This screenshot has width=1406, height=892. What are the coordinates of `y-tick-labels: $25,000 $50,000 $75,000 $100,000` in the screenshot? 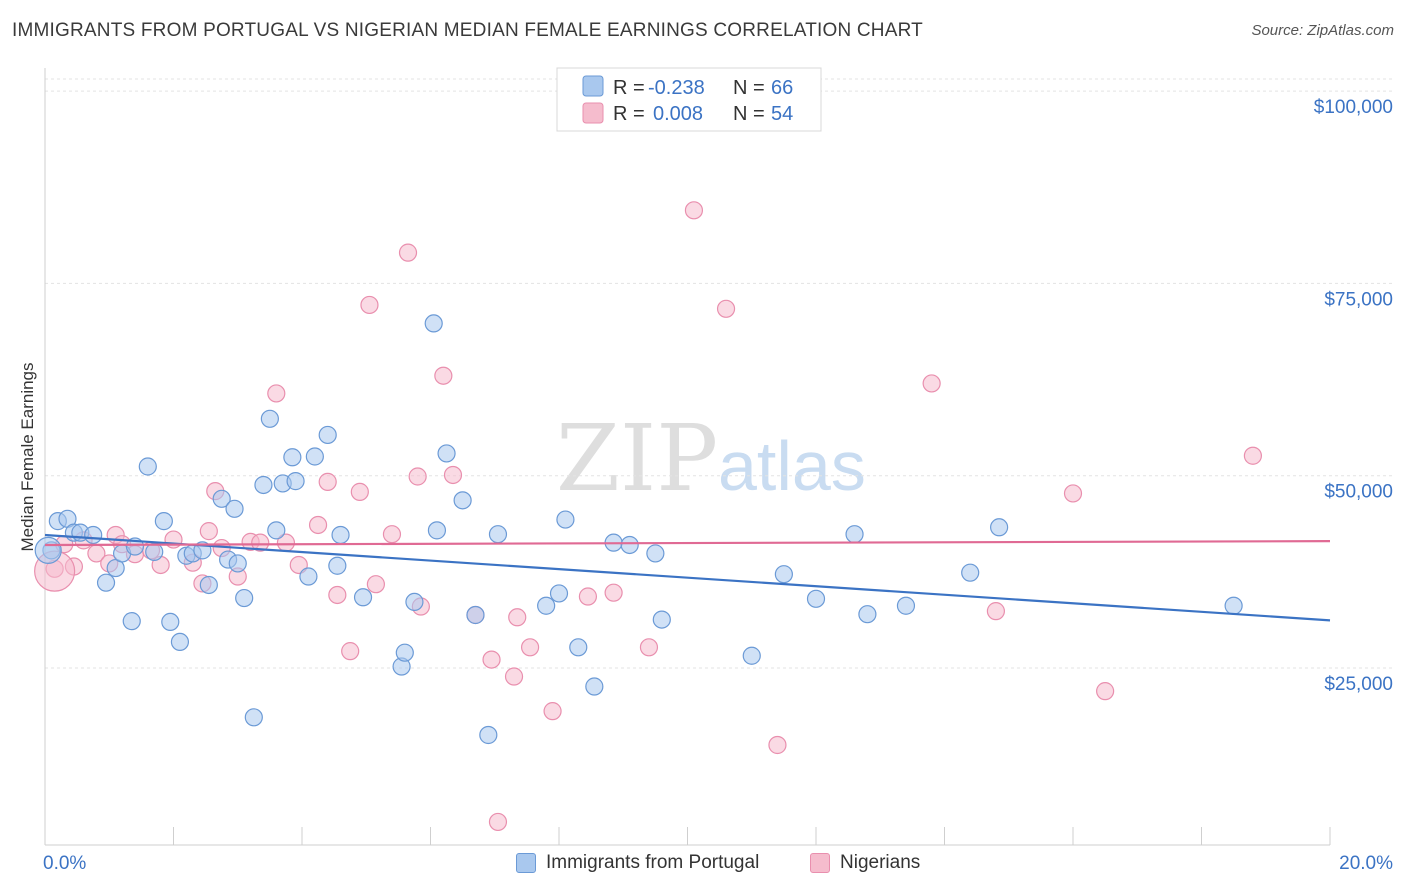 It's located at (1353, 396).